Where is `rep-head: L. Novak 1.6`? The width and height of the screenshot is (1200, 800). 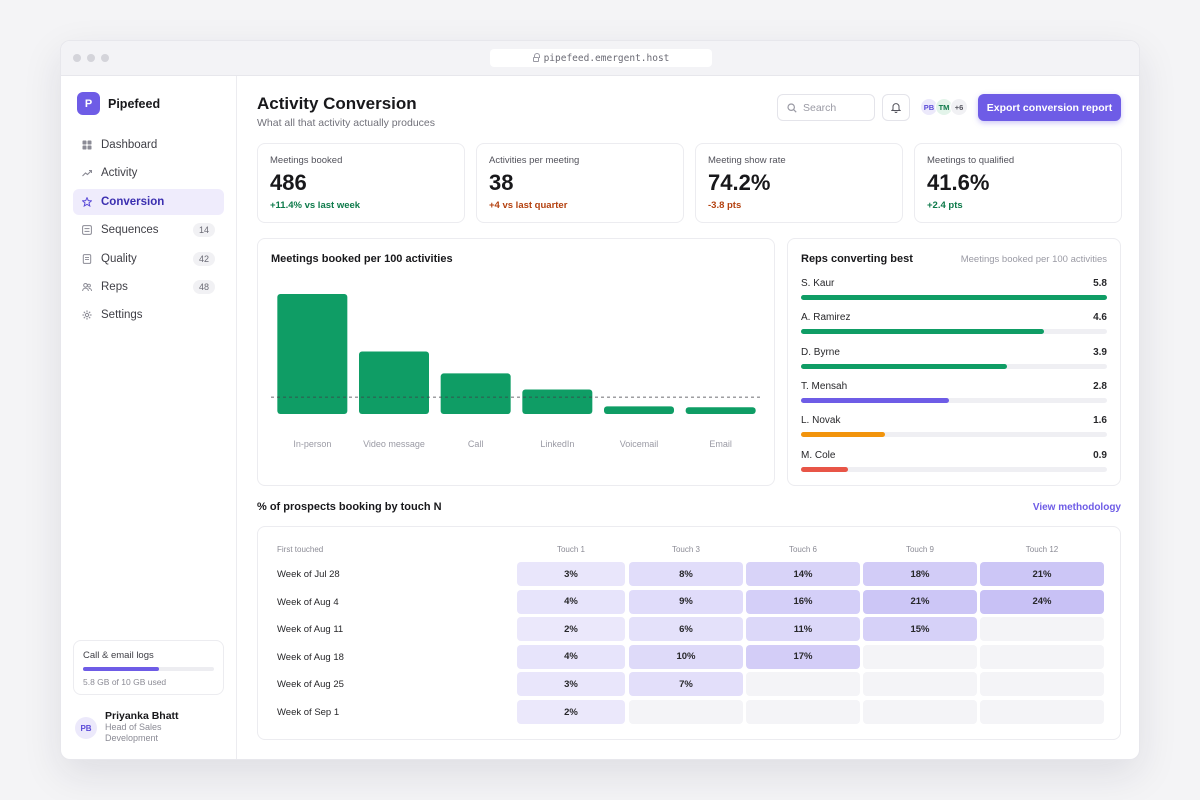 rep-head: L. Novak 1.6 is located at coordinates (954, 420).